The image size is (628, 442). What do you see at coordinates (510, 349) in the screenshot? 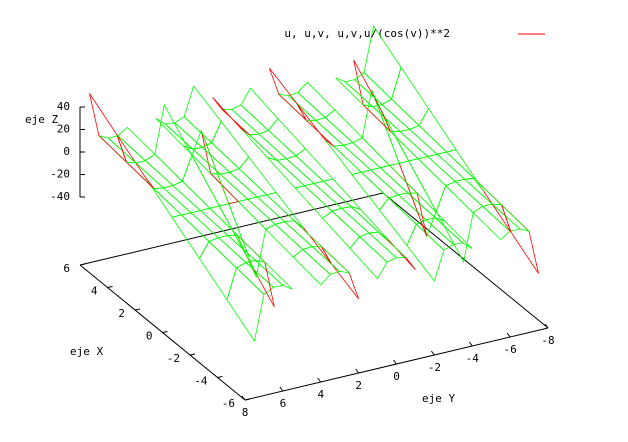
I see `y-tick-label: -6` at bounding box center [510, 349].